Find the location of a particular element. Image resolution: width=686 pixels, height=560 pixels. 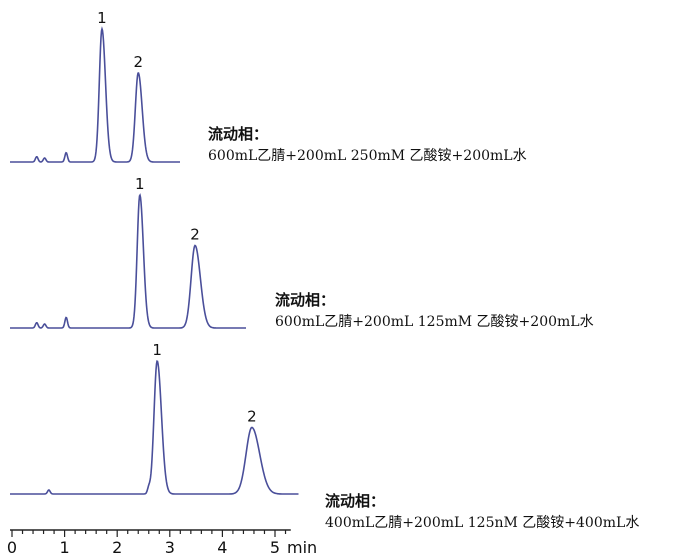

condition-1-text: 600mL乙腈+200mL 250mM 乙酸铵+200mL水 is located at coordinates (367, 156).